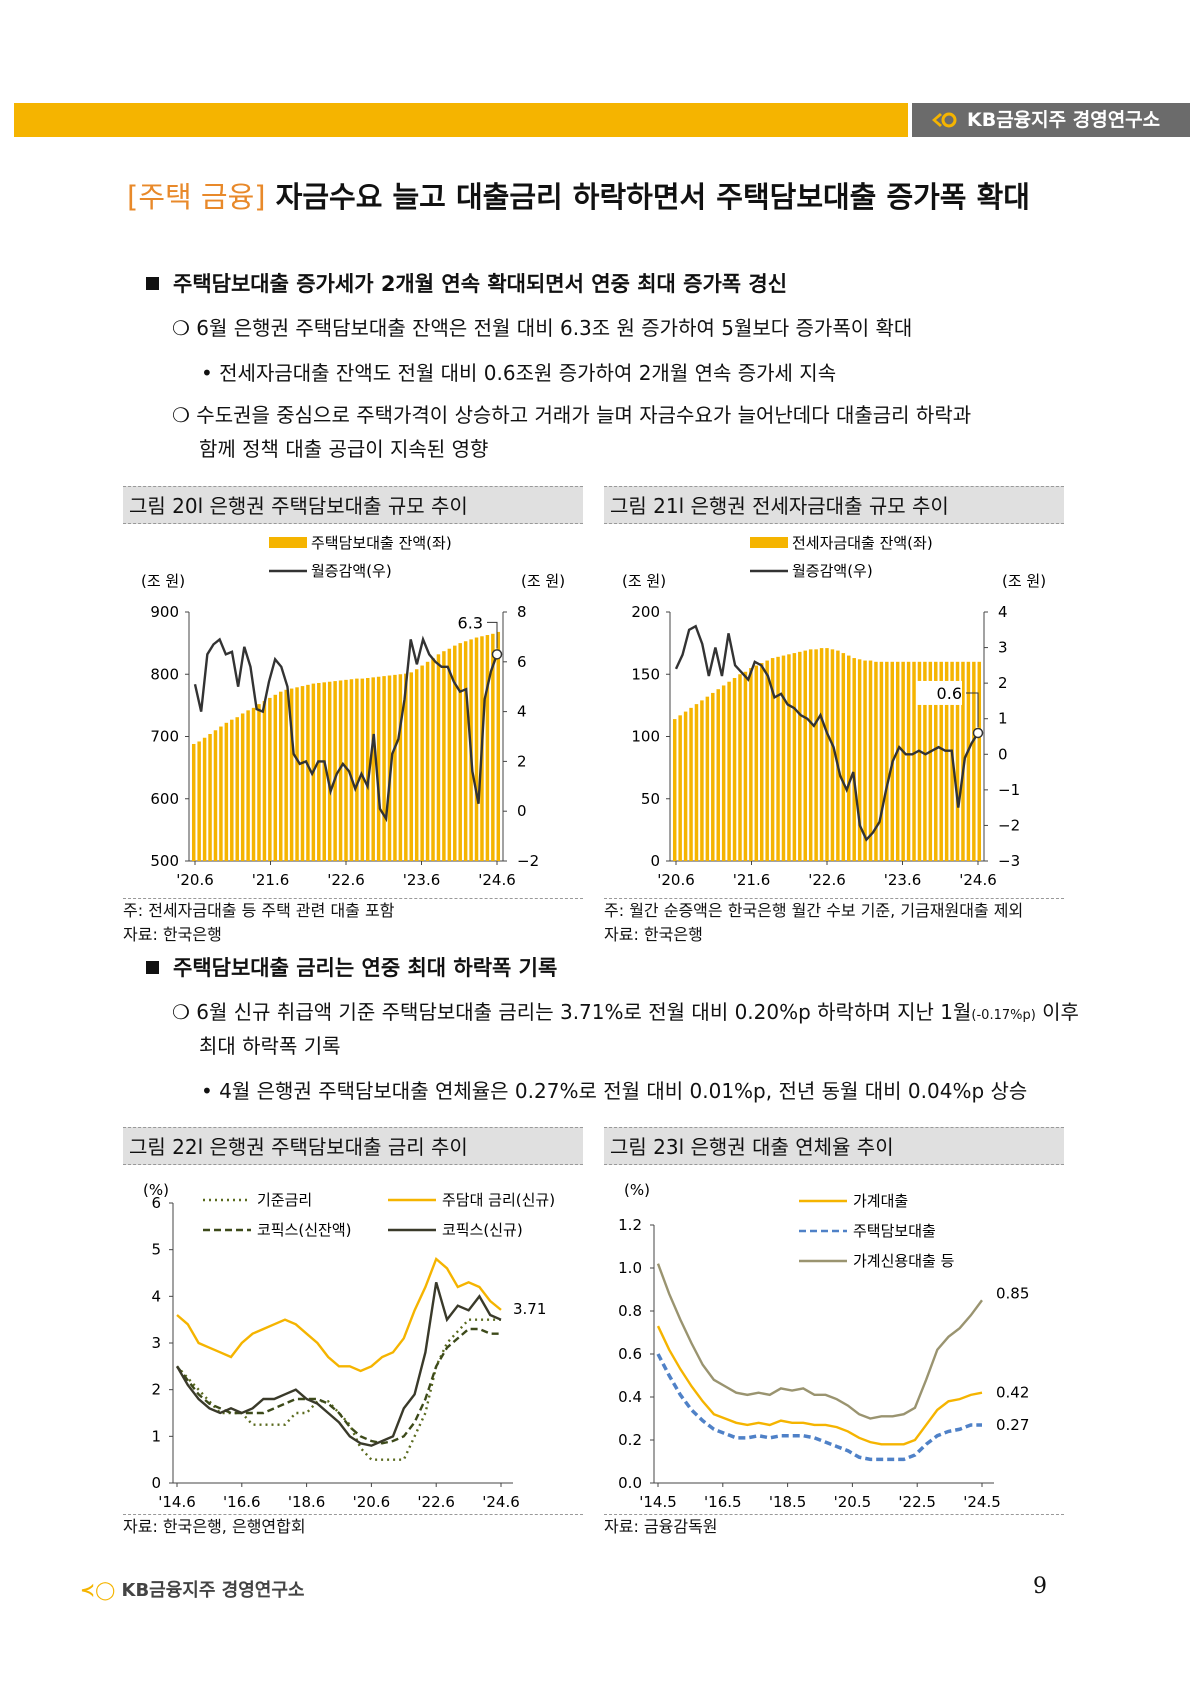 Image resolution: width=1190 pixels, height=1683 pixels. What do you see at coordinates (164, 861) in the screenshot?
I see `left-tick-label: 500` at bounding box center [164, 861].